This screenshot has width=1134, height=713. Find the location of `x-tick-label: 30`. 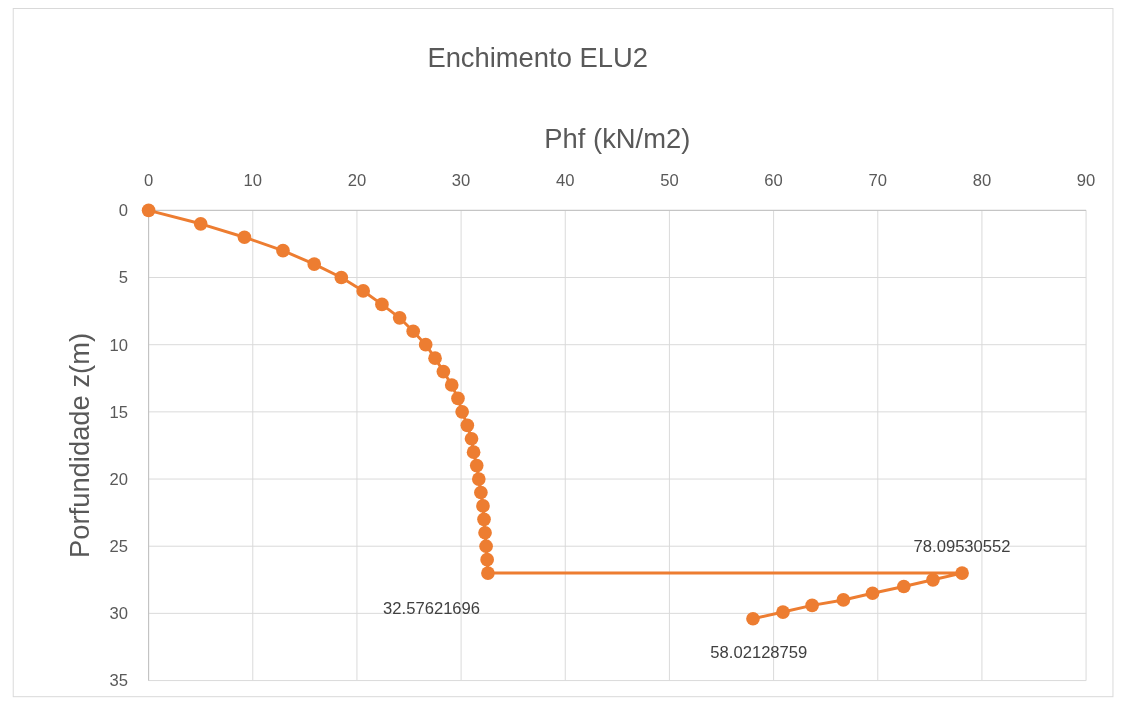

x-tick-label: 30 is located at coordinates (461, 180).